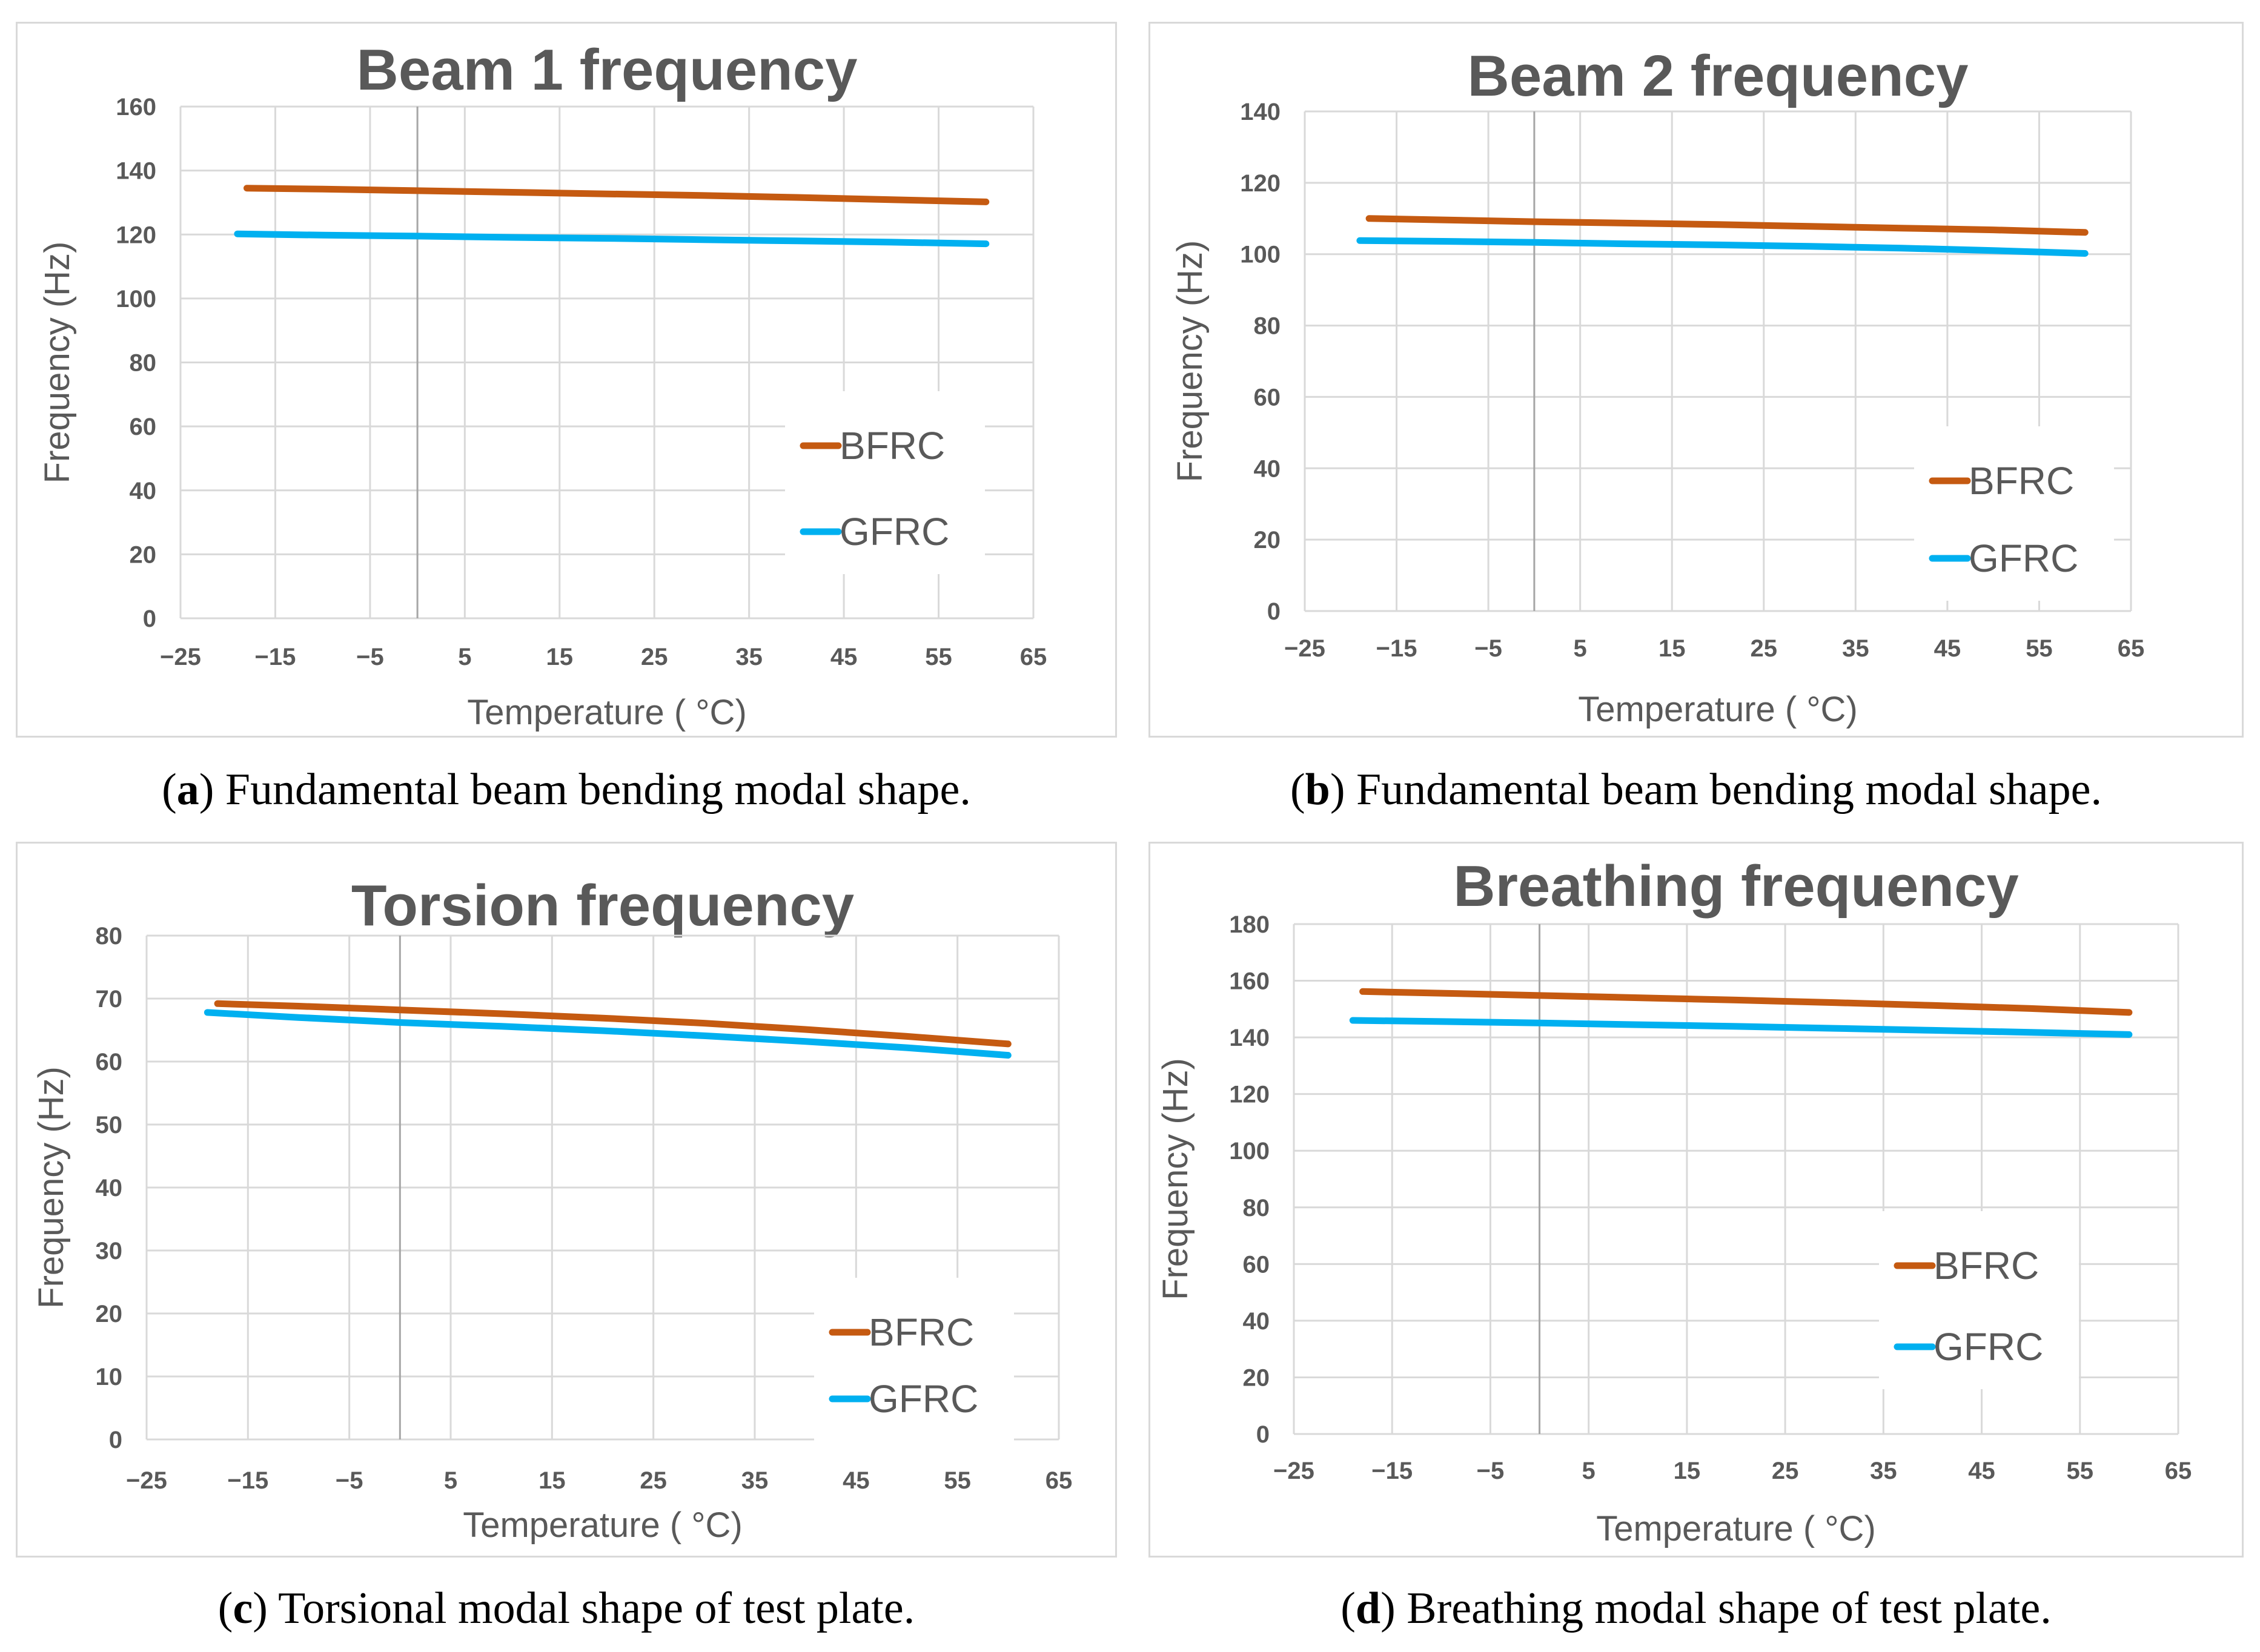 Image resolution: width=2260 pixels, height=1652 pixels. Describe the element at coordinates (109, 1251) in the screenshot. I see `y-tick-label: 30` at that location.